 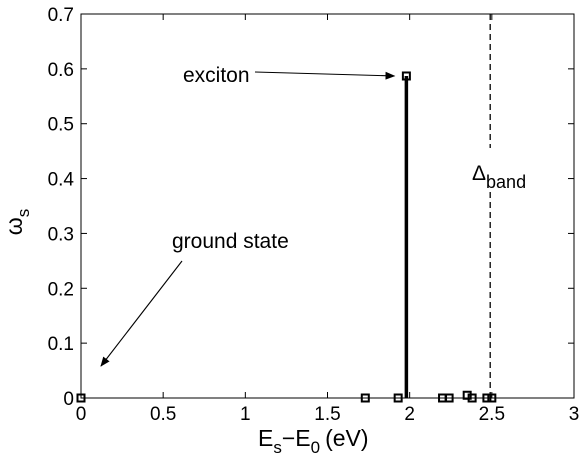 I want to click on exciton-arrow, so click(x=325, y=75).